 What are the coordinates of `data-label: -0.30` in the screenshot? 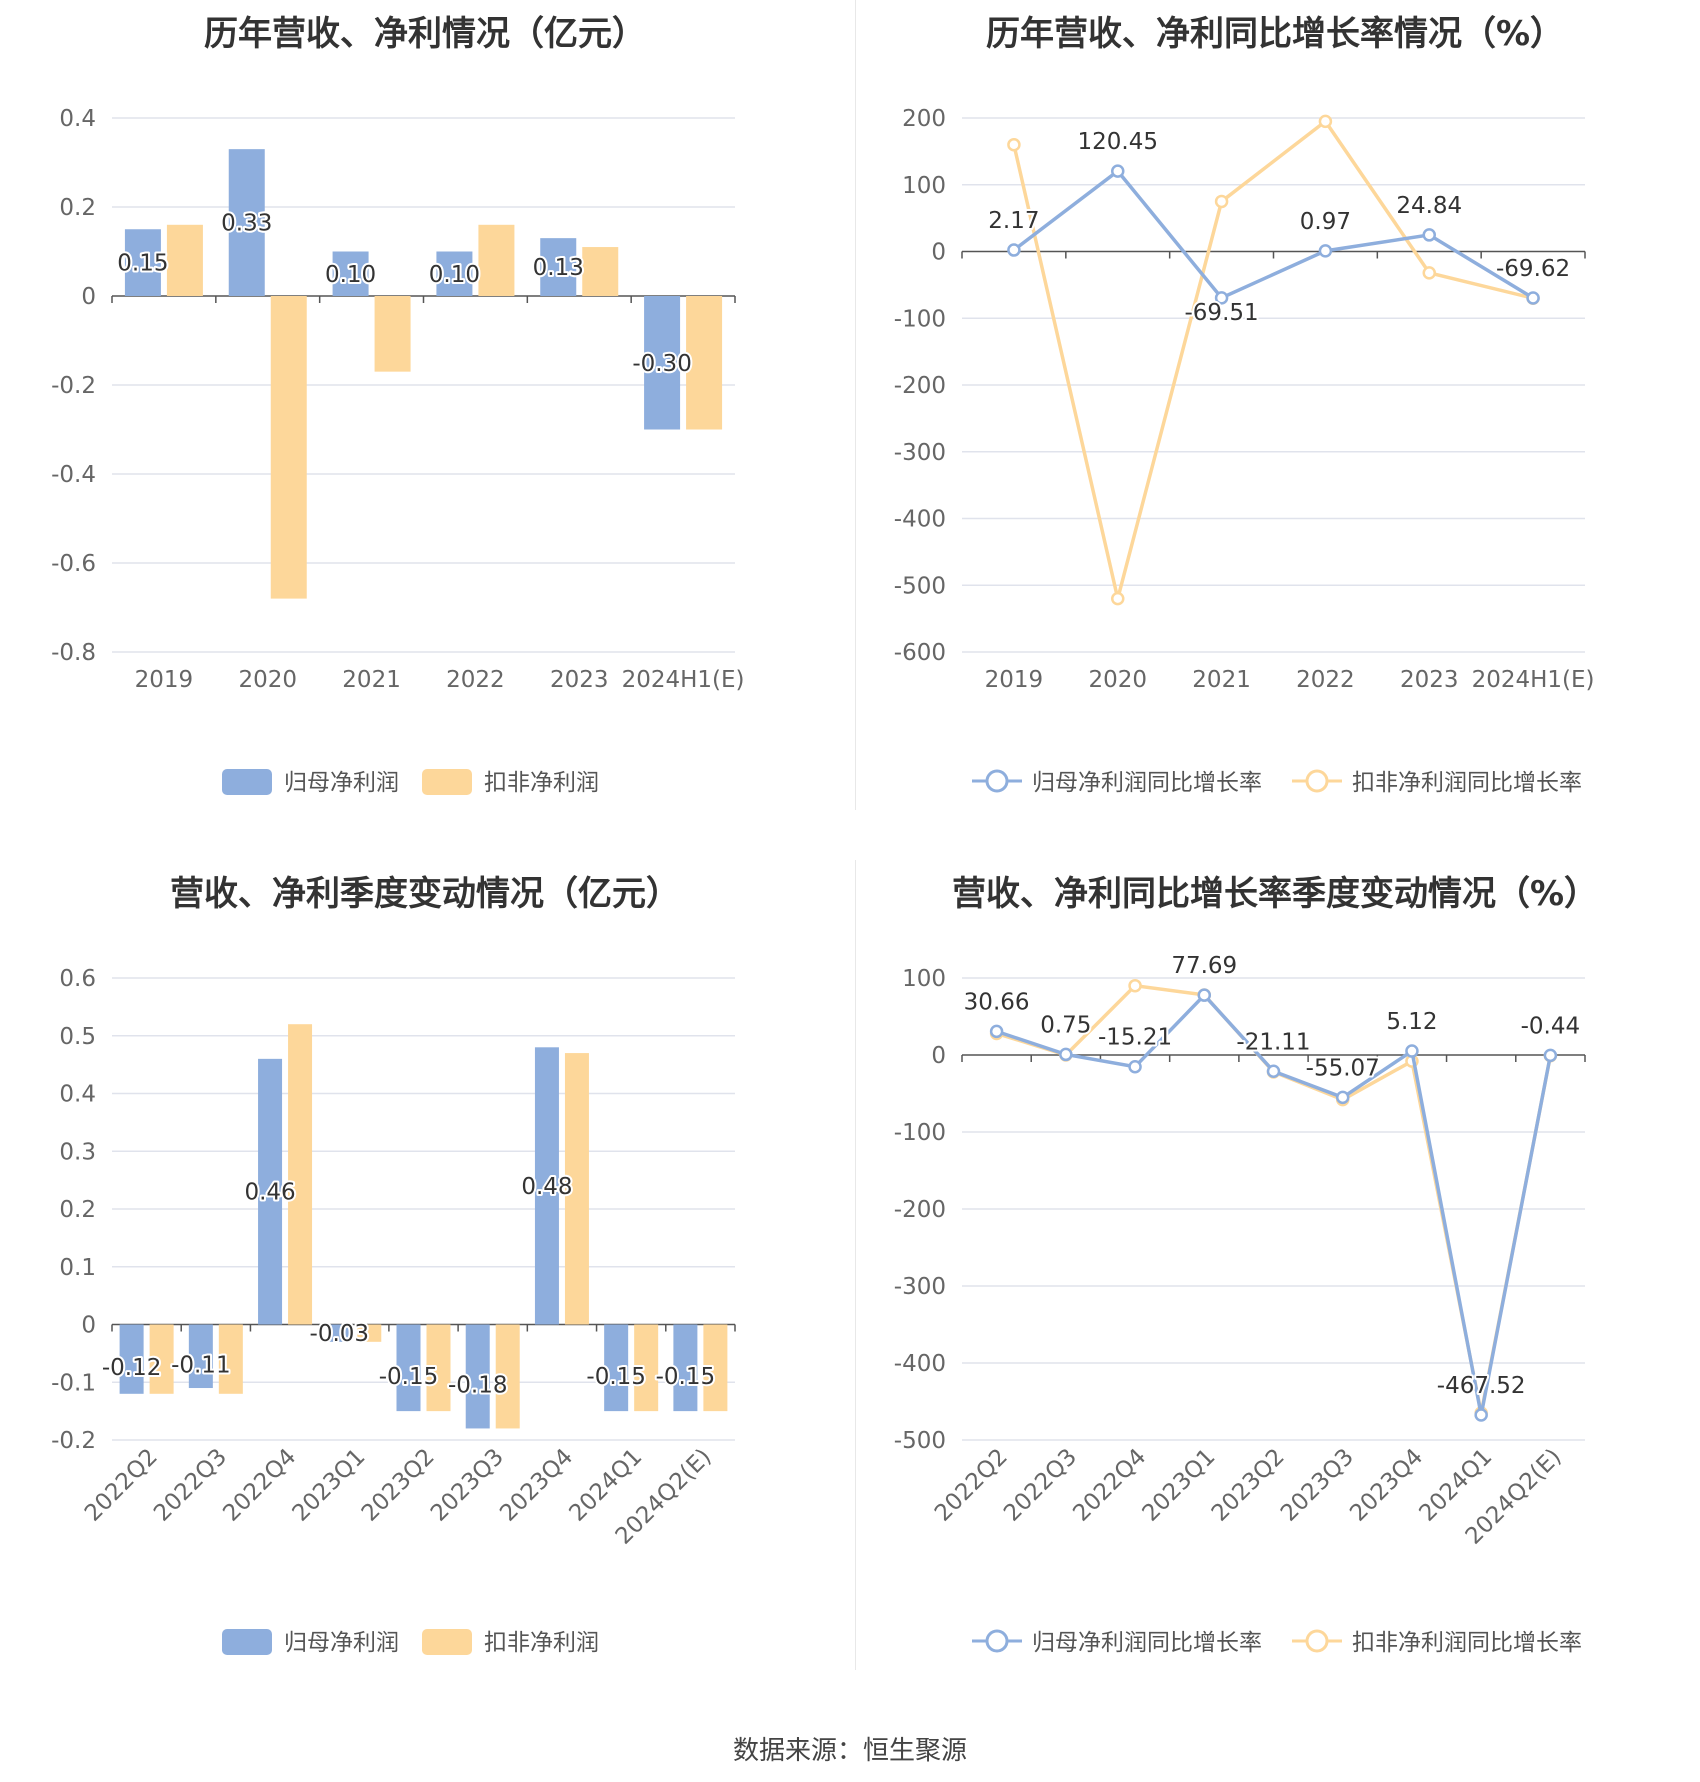 It's located at (662, 364).